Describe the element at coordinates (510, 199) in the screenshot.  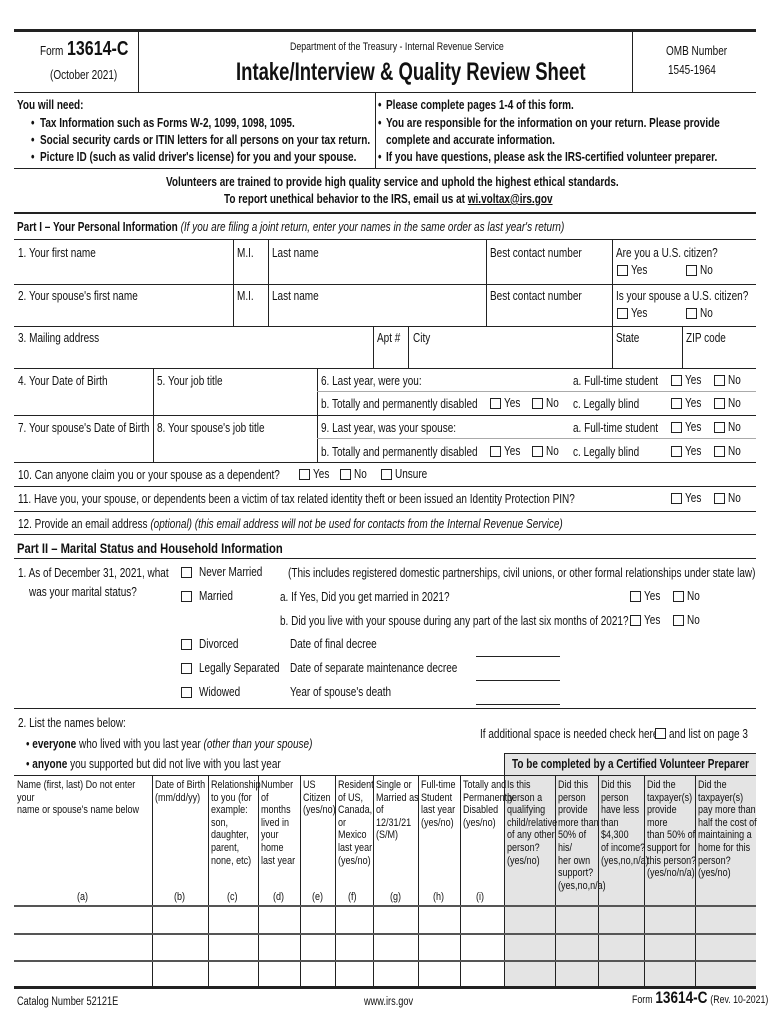
I see `ethics-email-link: wi.voltax@irs.gov` at that location.